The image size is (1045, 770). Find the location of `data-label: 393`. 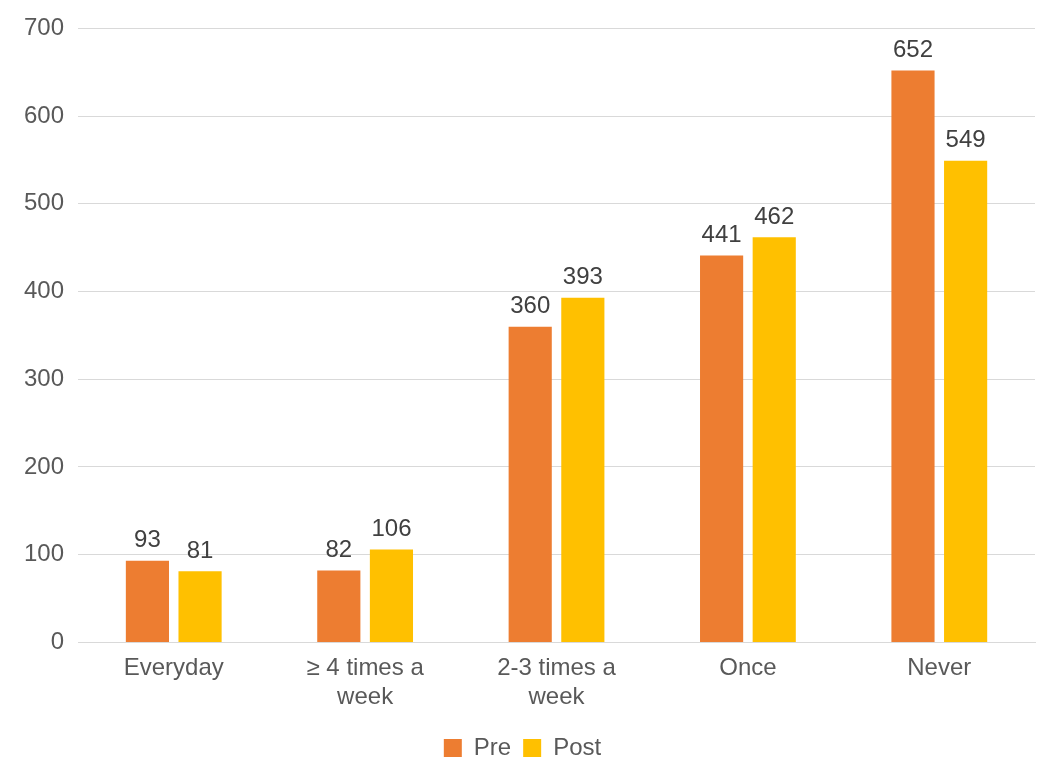

data-label: 393 is located at coordinates (582, 276).